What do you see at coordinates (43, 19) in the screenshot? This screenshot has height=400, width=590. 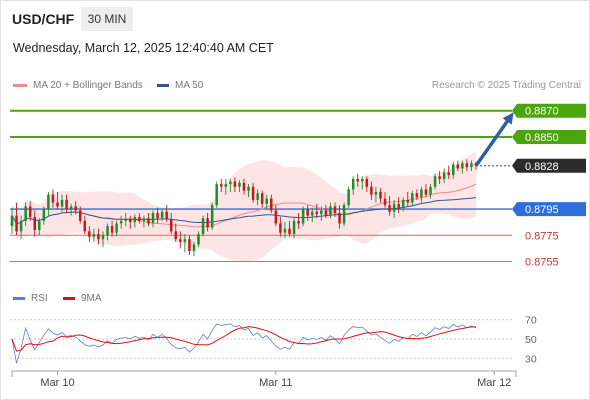 I see `symbol-title: USD/CHF` at bounding box center [43, 19].